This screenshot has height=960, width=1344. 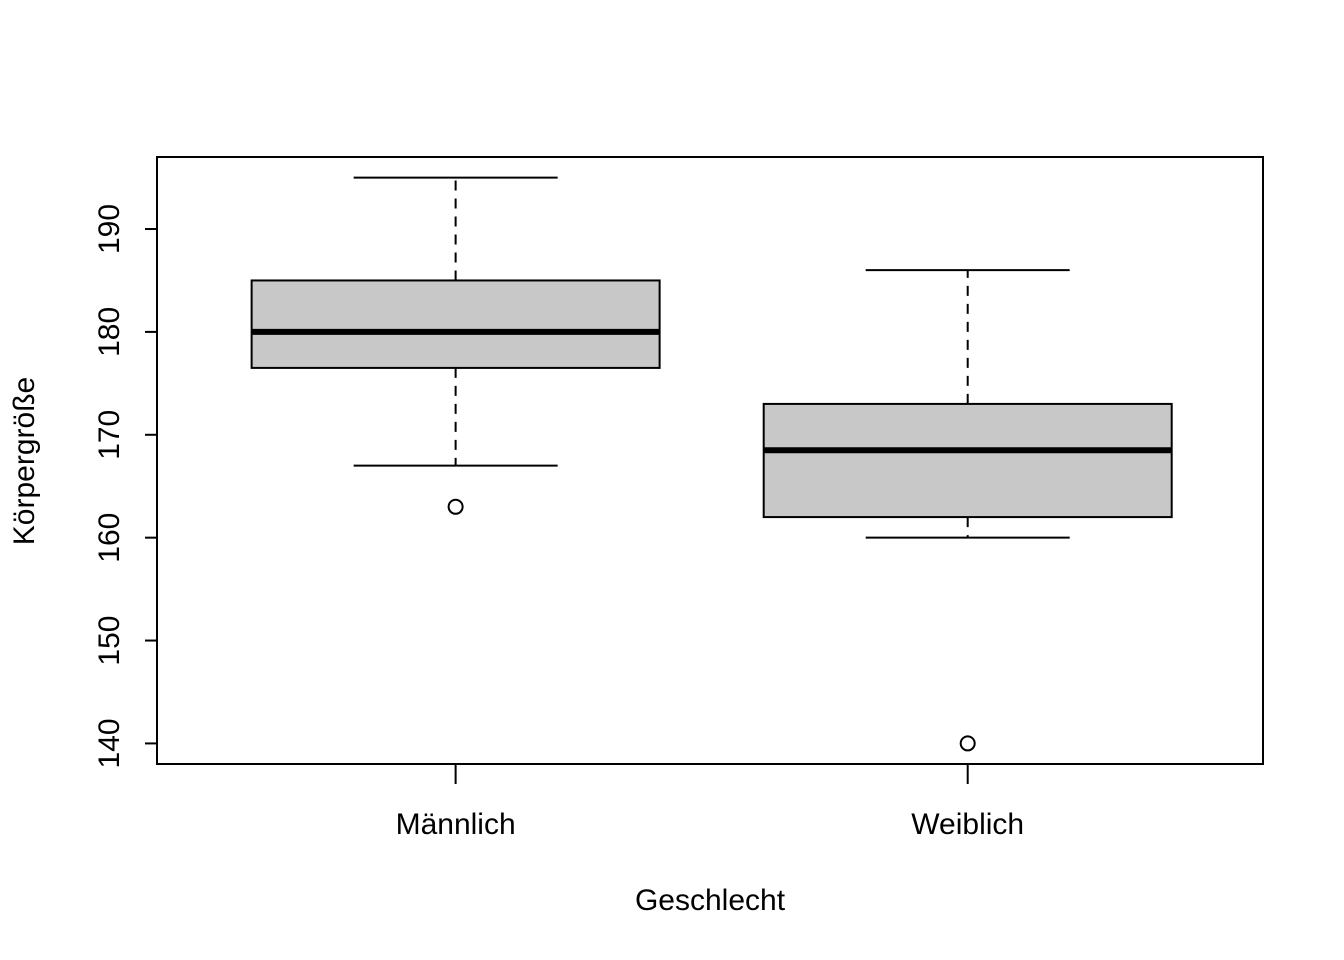 I want to click on y-tick-label: 180, so click(x=109, y=332).